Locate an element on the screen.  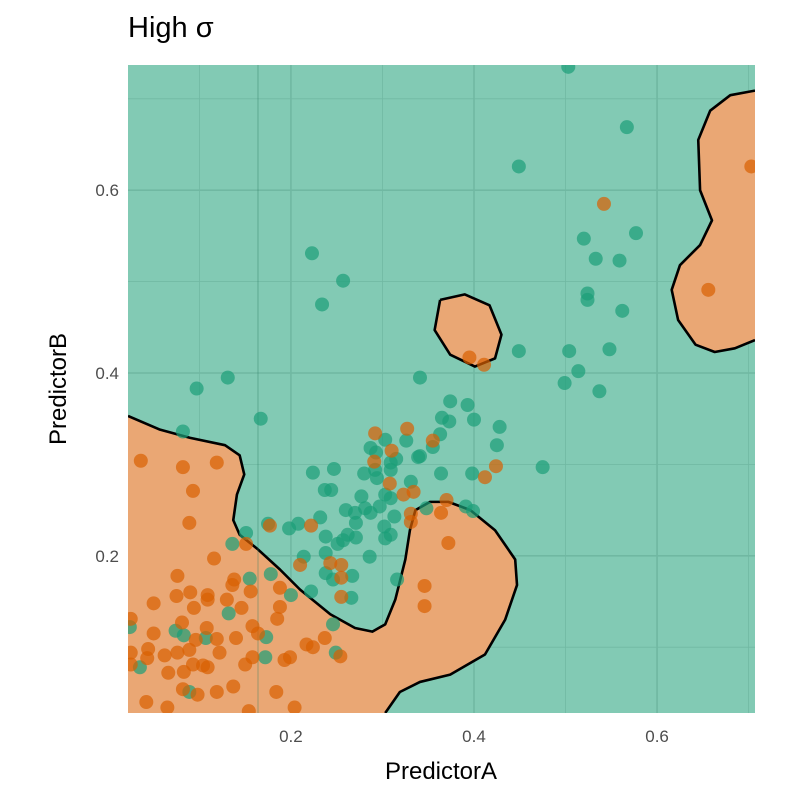
y-axis-ticks: 0.2 0.4 0.6 is located at coordinates (107, 373).